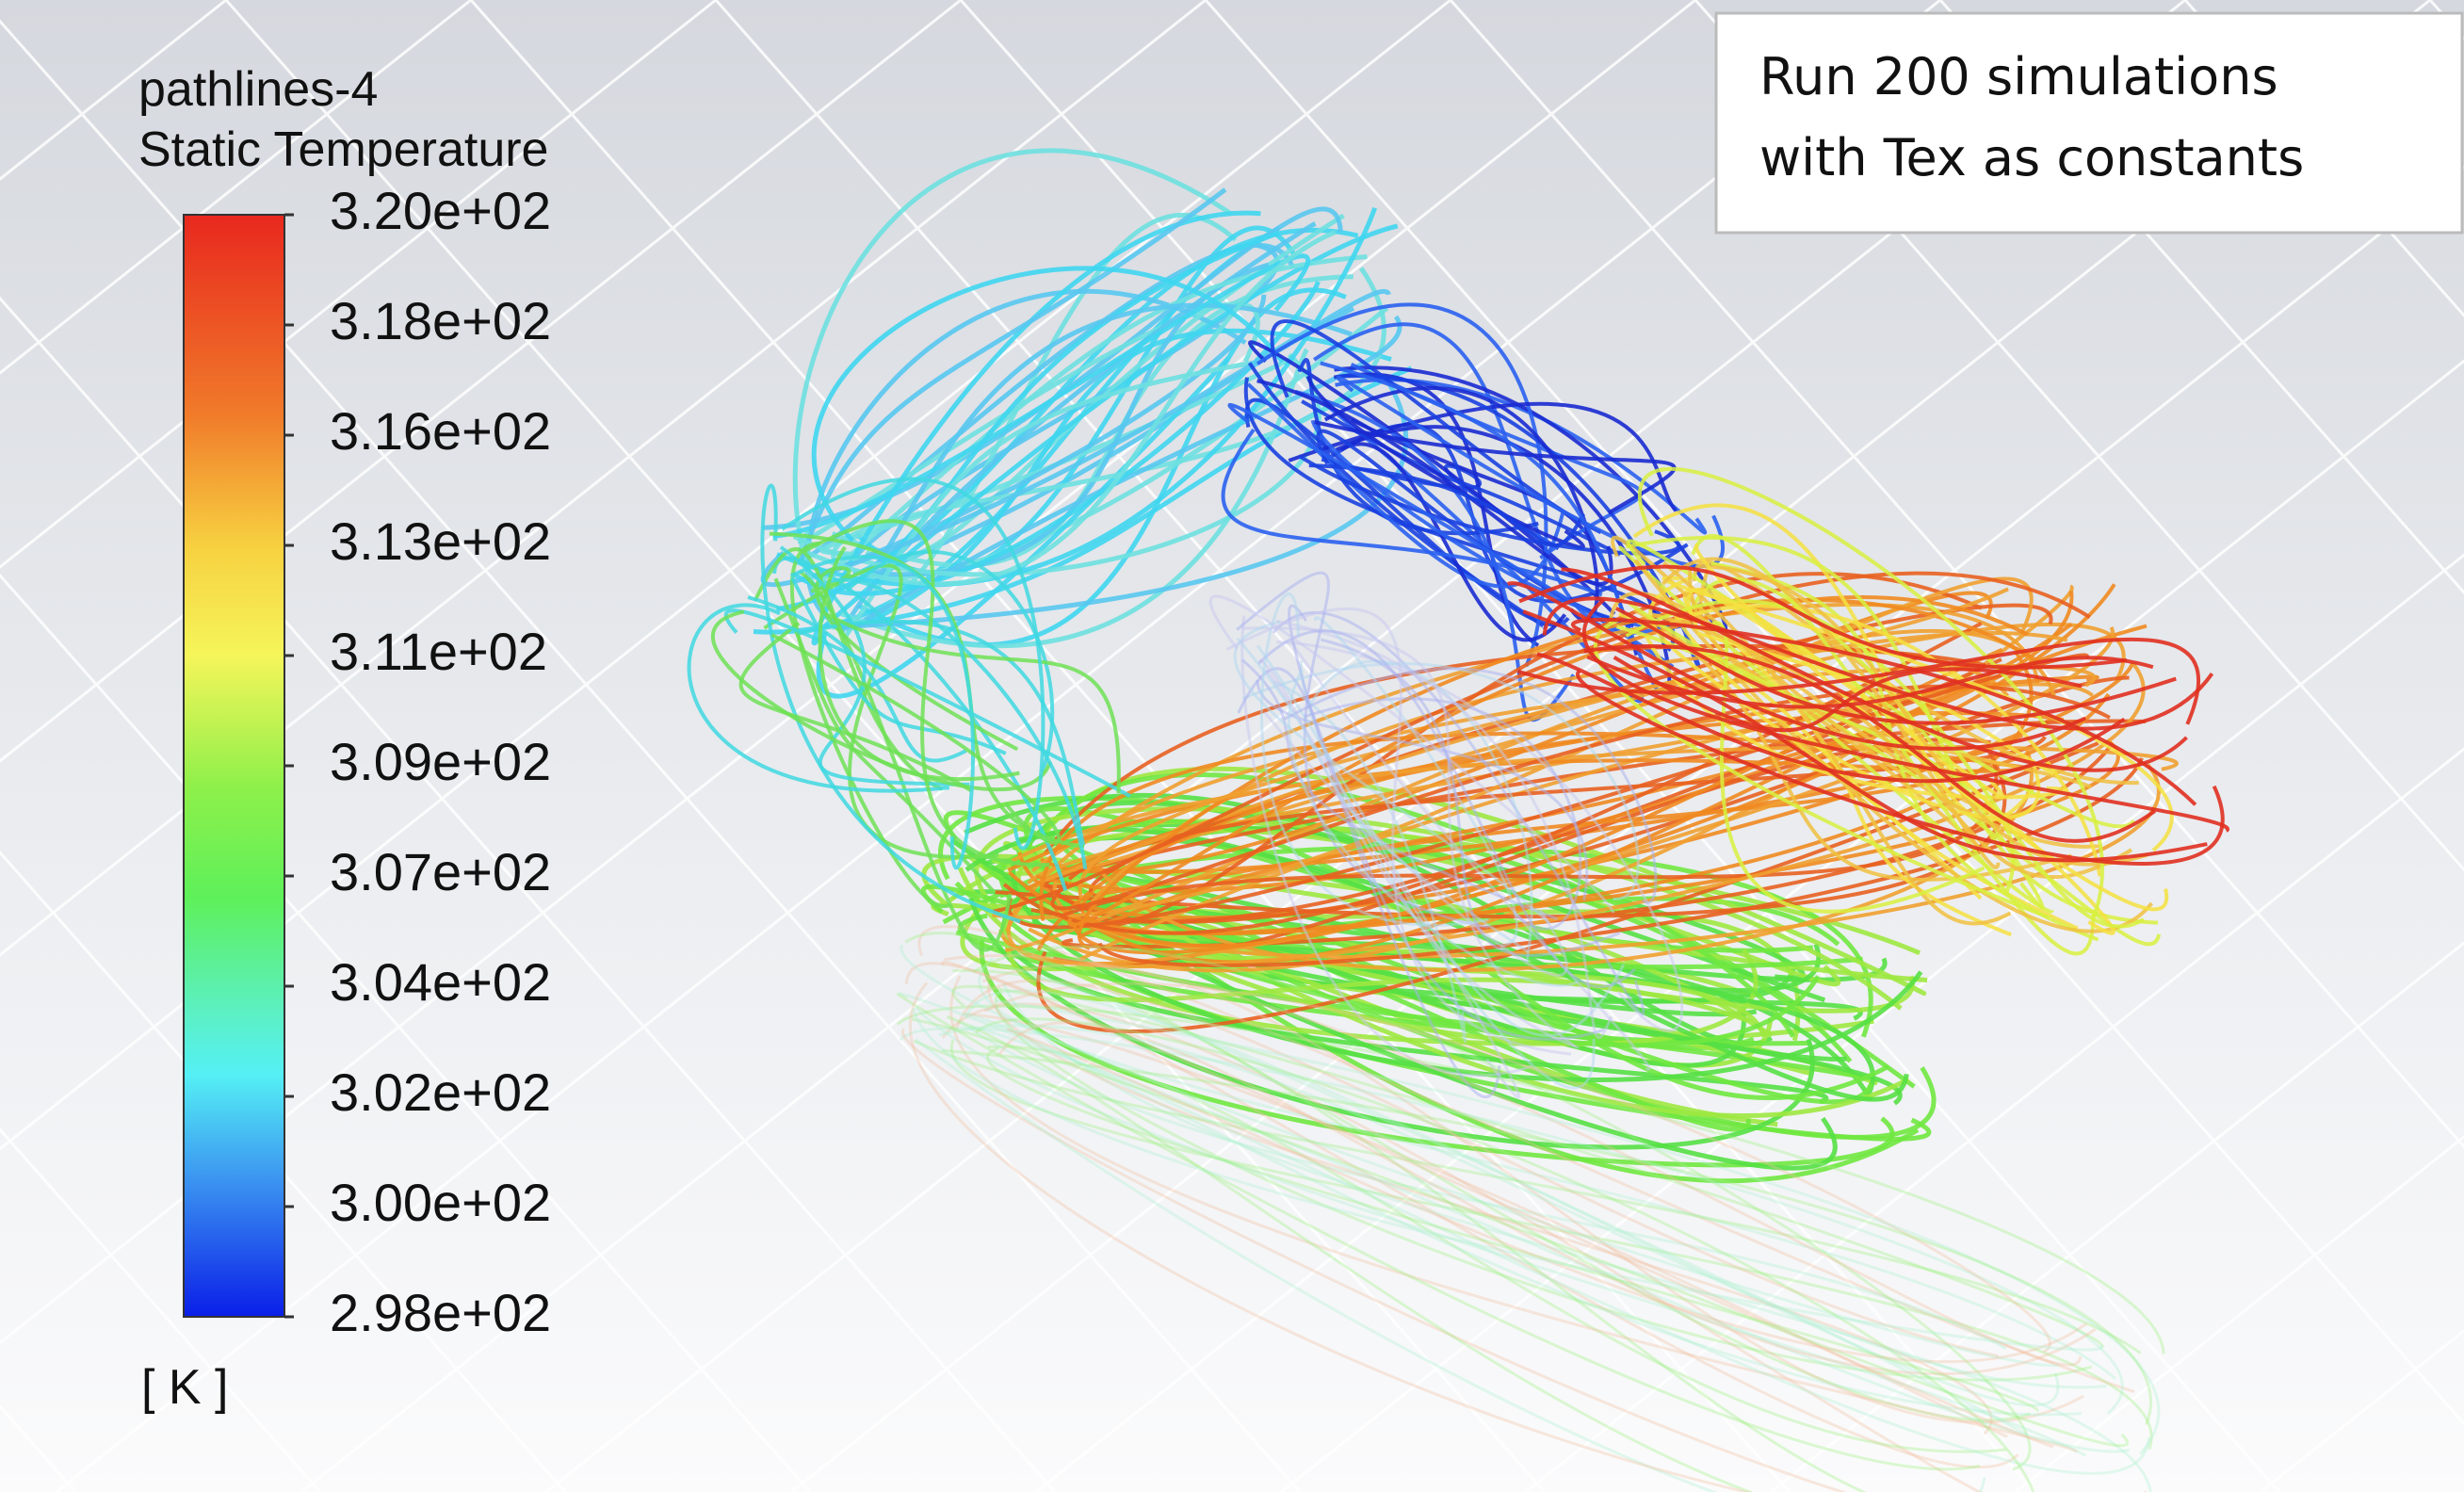 The width and height of the screenshot is (2464, 1492). I want to click on legend-title: pathlines-4, so click(258, 90).